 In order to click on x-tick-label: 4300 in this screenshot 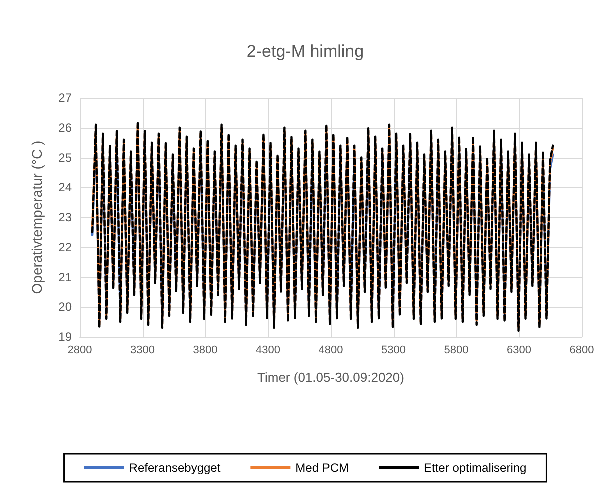, I will do `click(268, 350)`.